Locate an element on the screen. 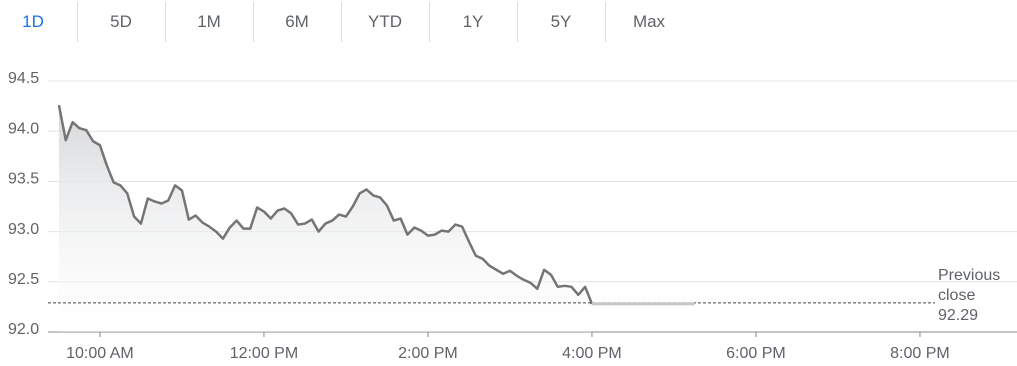  previous-close-value: 92.29 is located at coordinates (958, 315).